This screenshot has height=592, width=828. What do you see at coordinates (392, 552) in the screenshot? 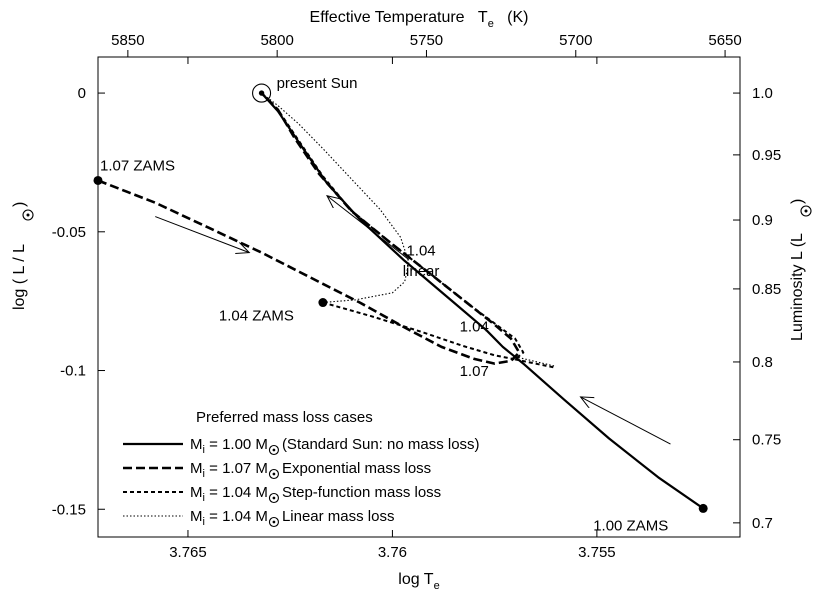
I see `x-bottom-tick-label: 3.76` at bounding box center [392, 552].